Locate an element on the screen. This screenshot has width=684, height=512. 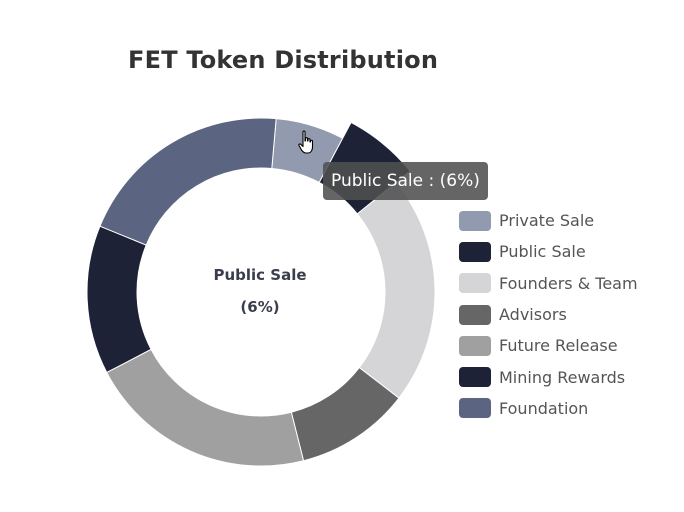
legend-item-future-release: Future Release is located at coordinates (548, 345).